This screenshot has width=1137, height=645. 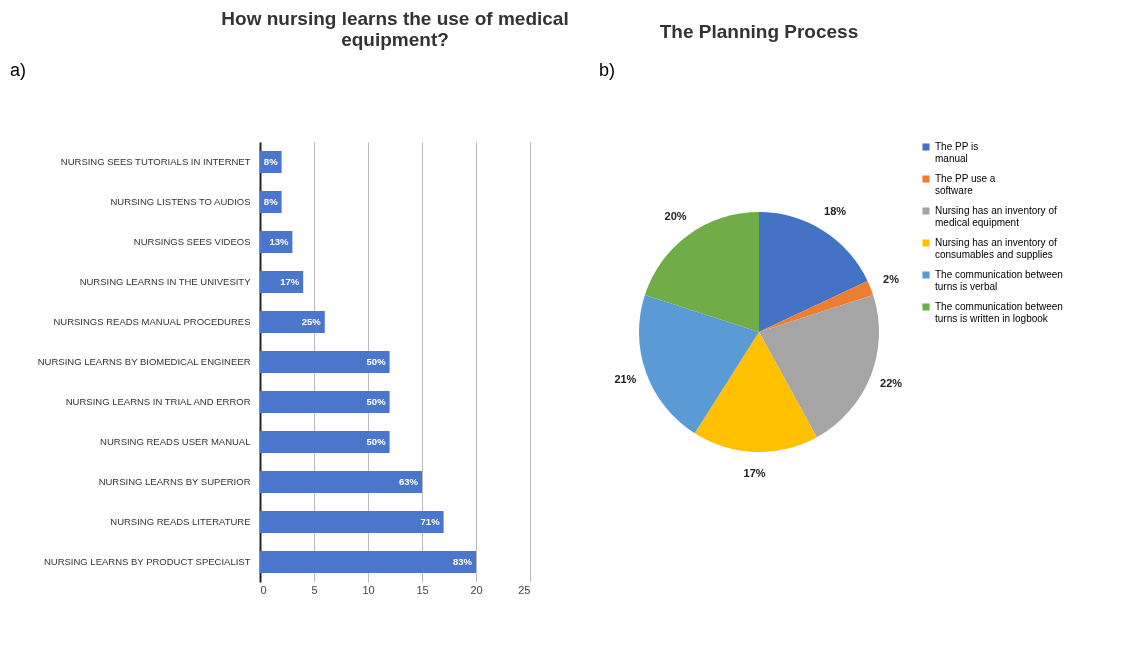 What do you see at coordinates (174, 481) in the screenshot?
I see `y-tick-label: NURSING LEARNS BY SUPERIOR` at bounding box center [174, 481].